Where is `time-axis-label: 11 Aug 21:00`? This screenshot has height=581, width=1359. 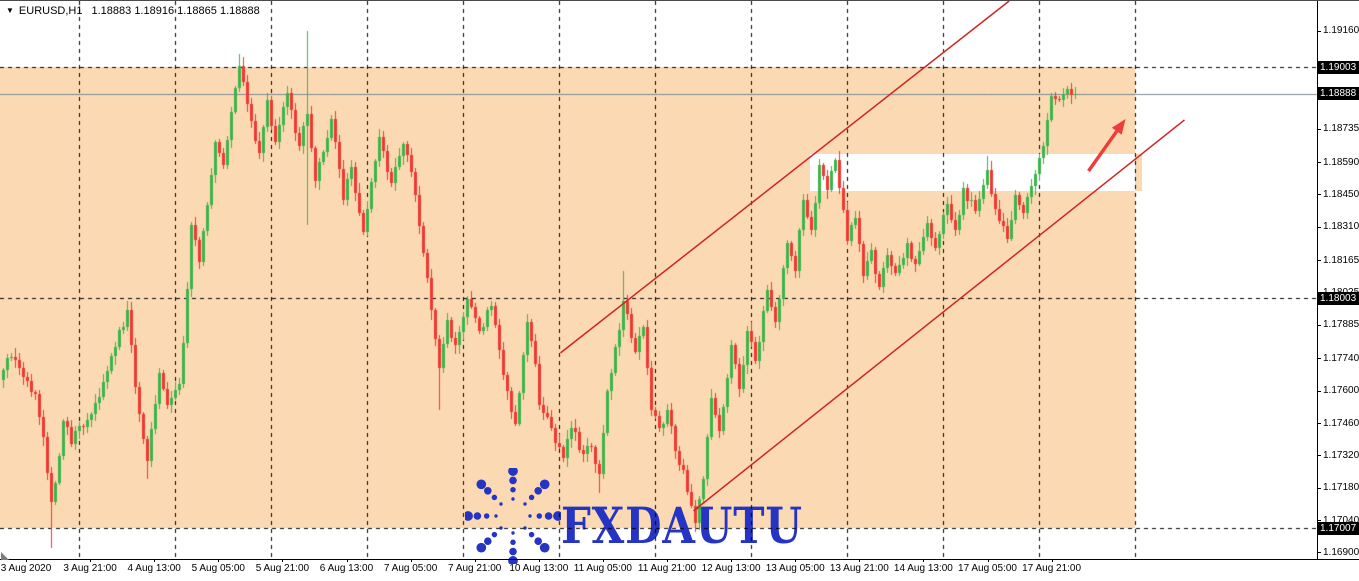
time-axis-label: 11 Aug 21:00 is located at coordinates (667, 568).